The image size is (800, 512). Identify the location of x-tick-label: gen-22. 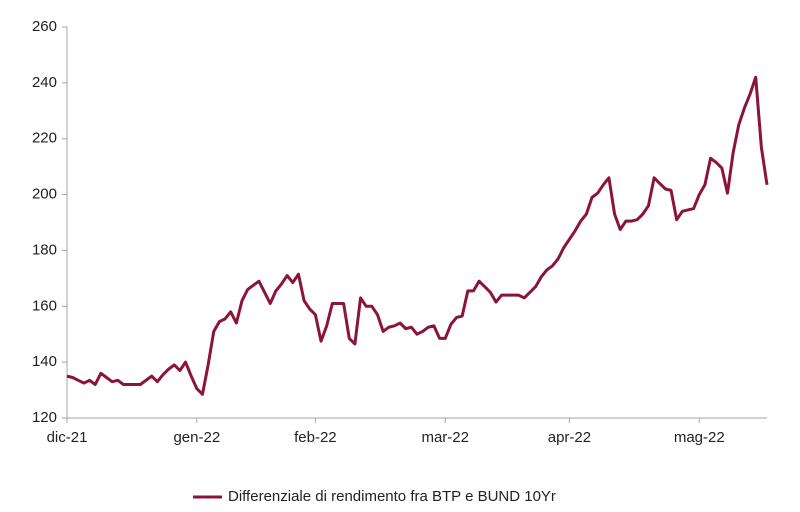
(196, 437).